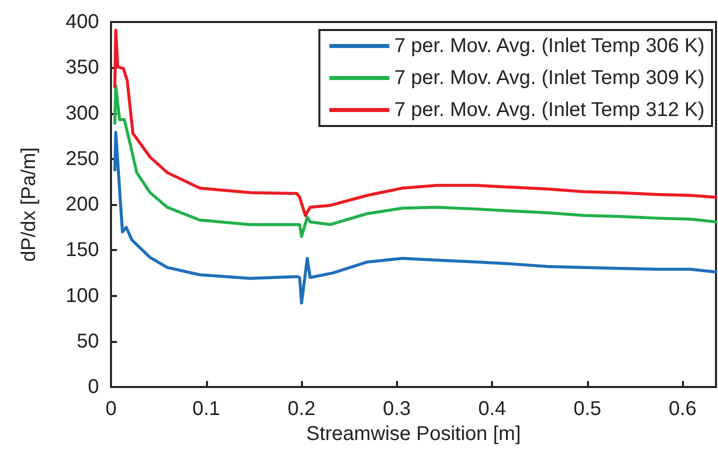  I want to click on y-tick-label: 0, so click(93, 387).